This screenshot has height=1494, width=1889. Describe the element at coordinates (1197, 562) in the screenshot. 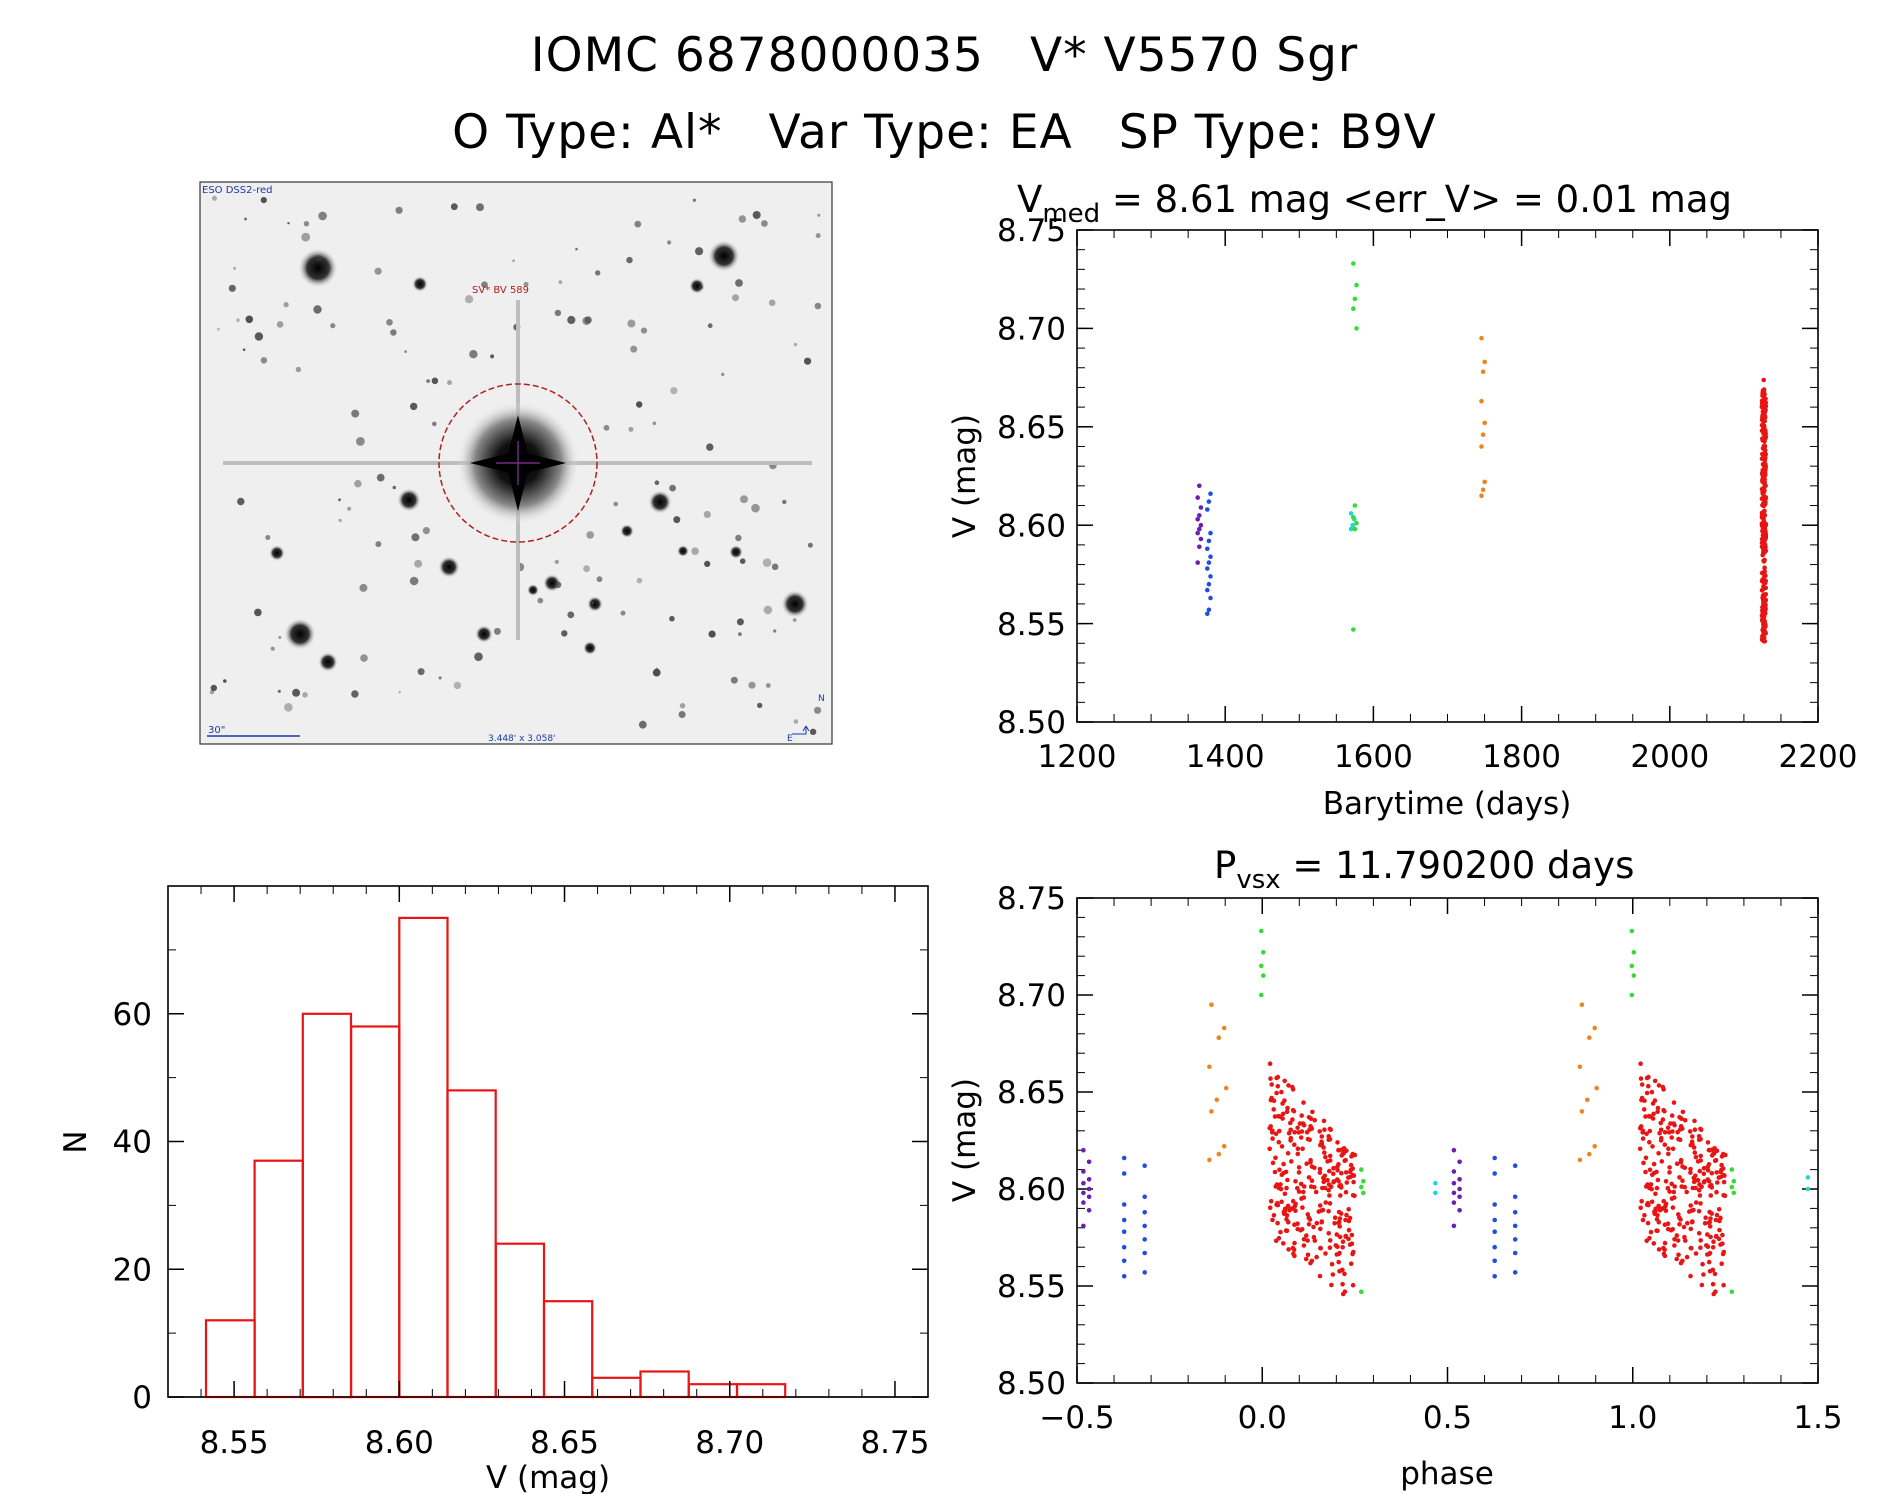

I see `lc-point-purple` at that location.